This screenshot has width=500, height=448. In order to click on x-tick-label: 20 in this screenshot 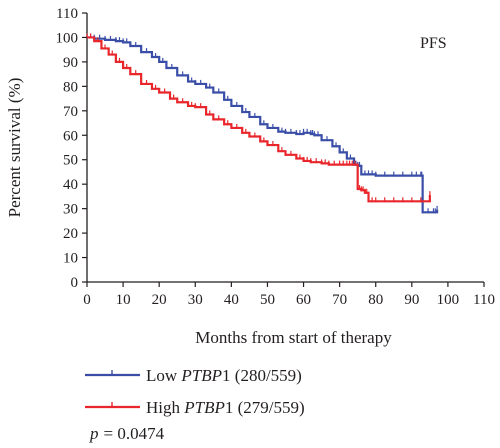, I will do `click(159, 300)`.